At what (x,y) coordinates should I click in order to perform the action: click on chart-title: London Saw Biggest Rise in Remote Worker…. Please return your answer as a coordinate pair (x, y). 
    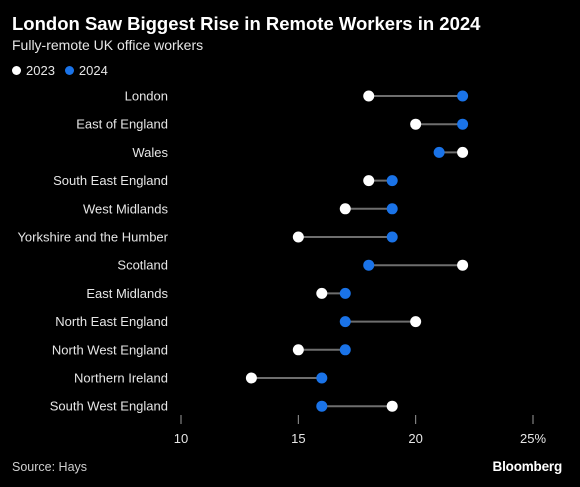
    Looking at the image, I should click on (246, 23).